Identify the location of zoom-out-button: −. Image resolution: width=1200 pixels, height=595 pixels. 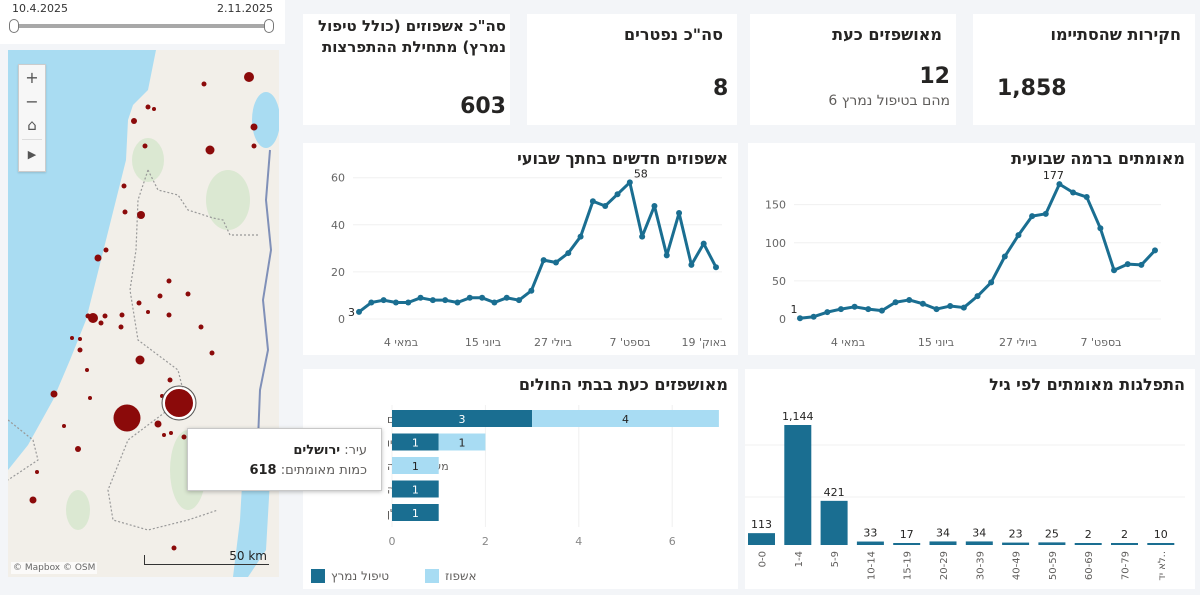
(32, 101).